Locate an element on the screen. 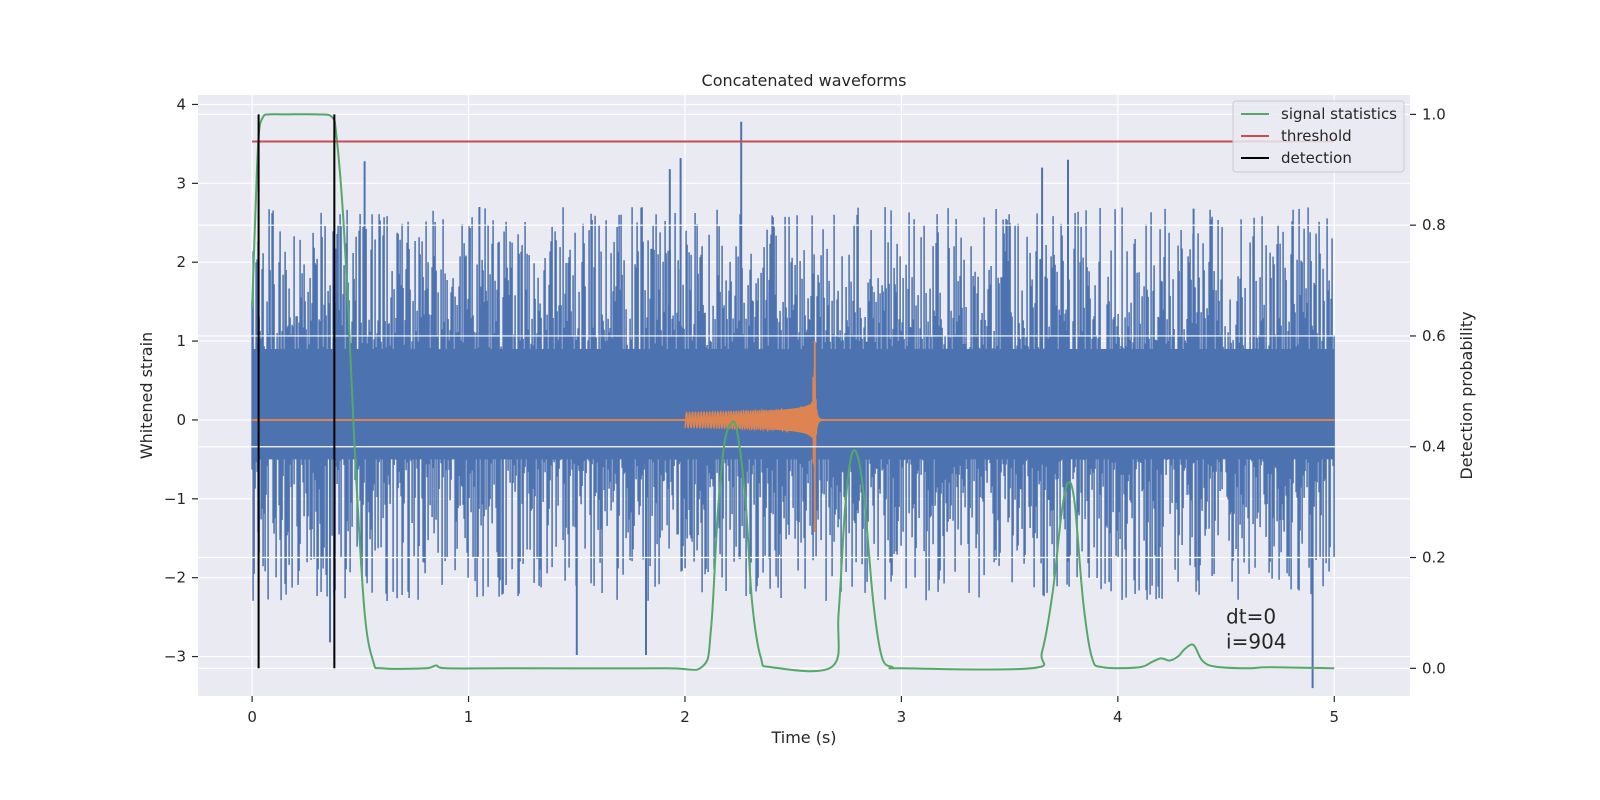 Image resolution: width=1600 pixels, height=800 pixels. y-left-tick-label: 3 is located at coordinates (181, 183).